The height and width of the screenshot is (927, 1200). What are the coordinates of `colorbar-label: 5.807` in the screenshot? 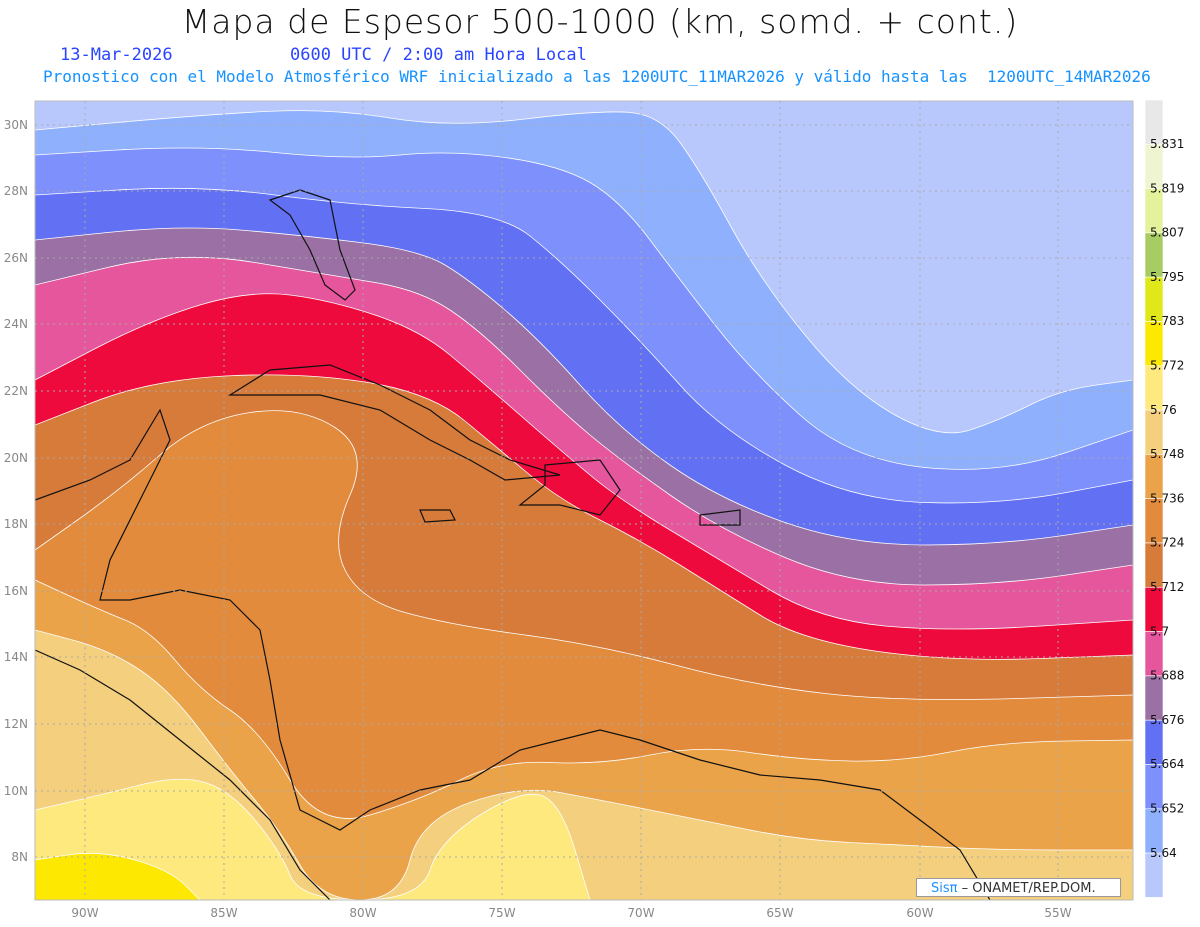 It's located at (1167, 233).